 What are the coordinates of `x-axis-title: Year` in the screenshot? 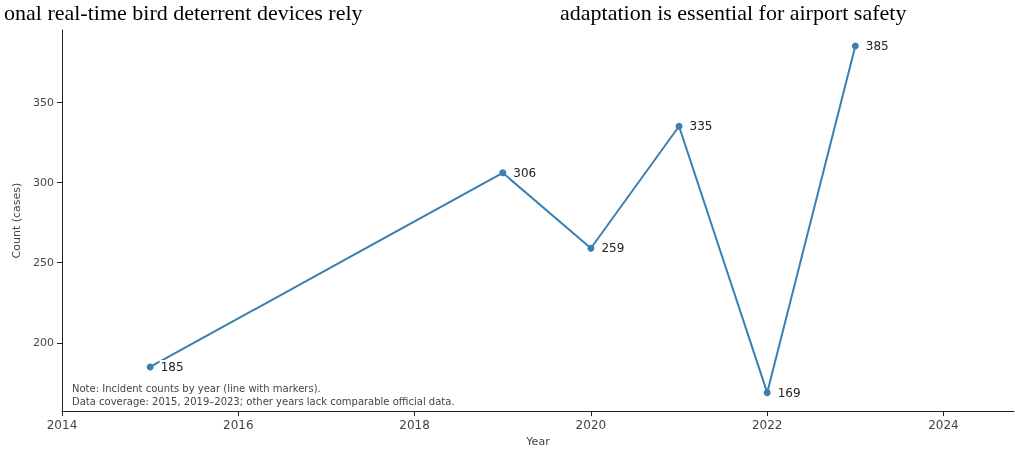 It's located at (538, 441).